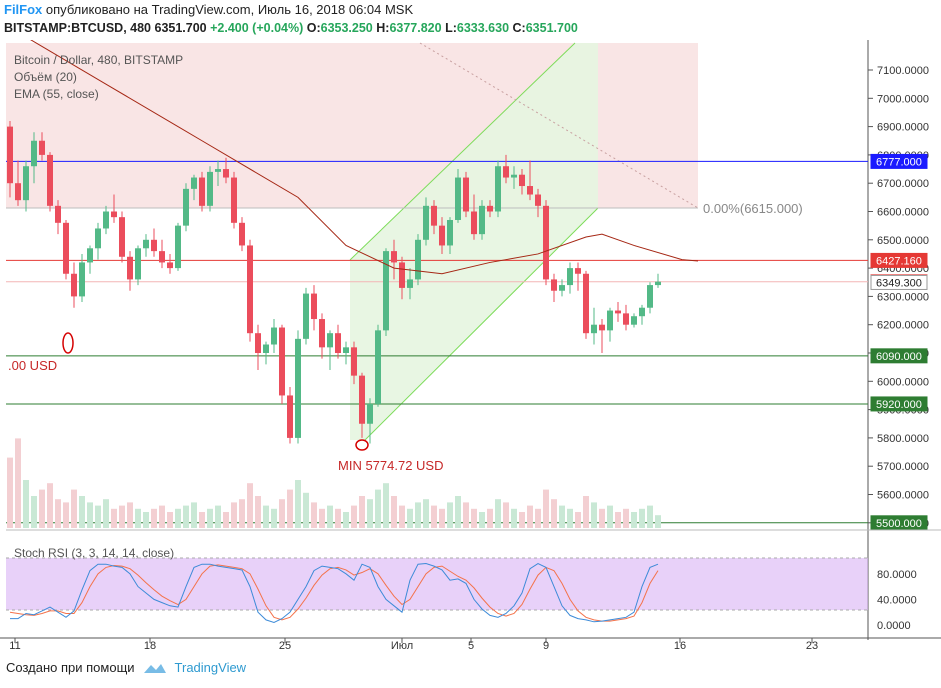 The width and height of the screenshot is (941, 688). I want to click on high-value: 6377.820, so click(415, 28).